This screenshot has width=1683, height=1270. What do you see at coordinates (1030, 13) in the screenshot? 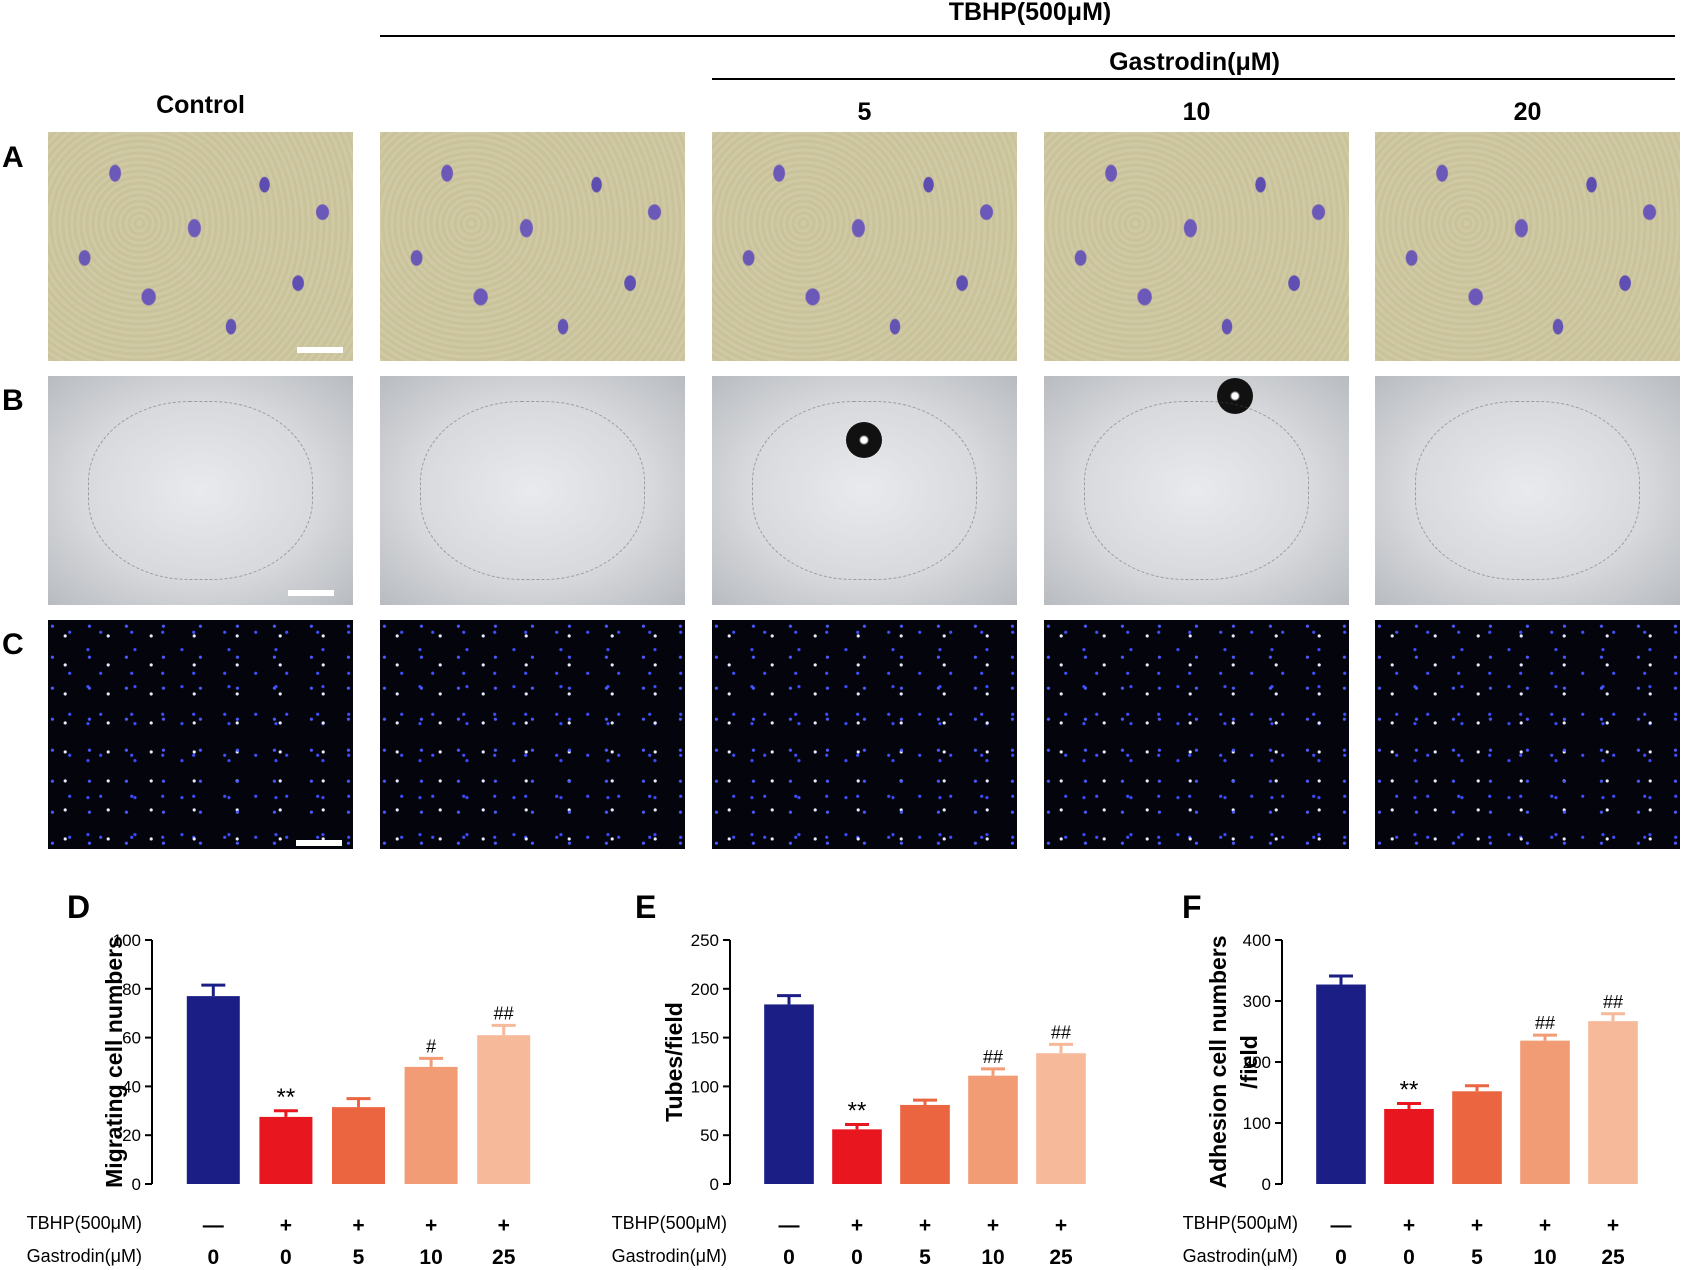
I see `tbhp-header: TBHP(500μM)` at bounding box center [1030, 13].